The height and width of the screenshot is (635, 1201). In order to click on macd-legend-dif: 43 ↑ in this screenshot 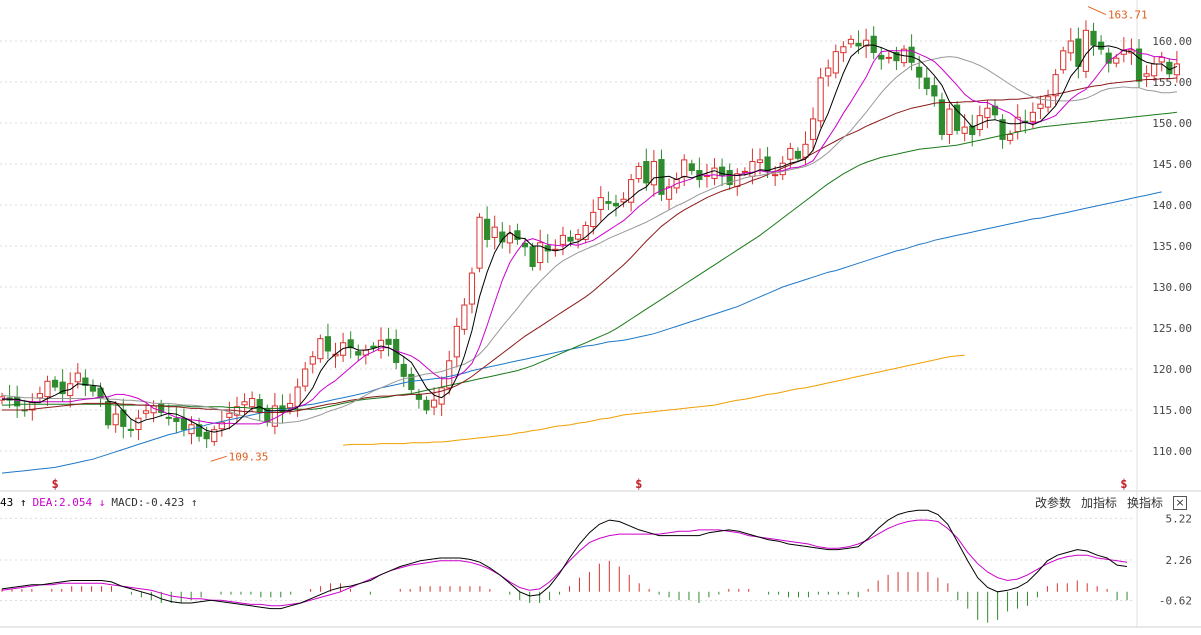, I will do `click(13, 502)`.